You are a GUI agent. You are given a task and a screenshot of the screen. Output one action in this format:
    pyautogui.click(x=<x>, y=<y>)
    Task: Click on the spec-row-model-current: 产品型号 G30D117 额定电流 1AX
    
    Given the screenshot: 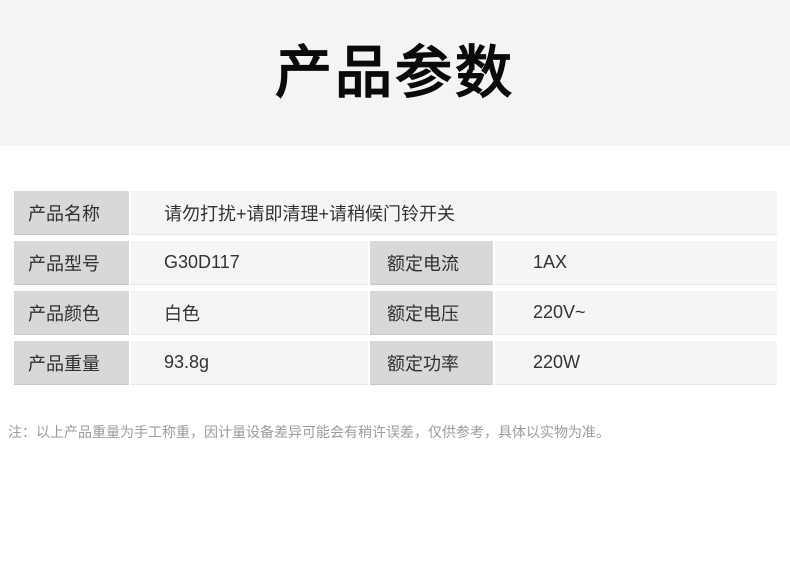 What is the action you would take?
    pyautogui.click(x=395, y=263)
    